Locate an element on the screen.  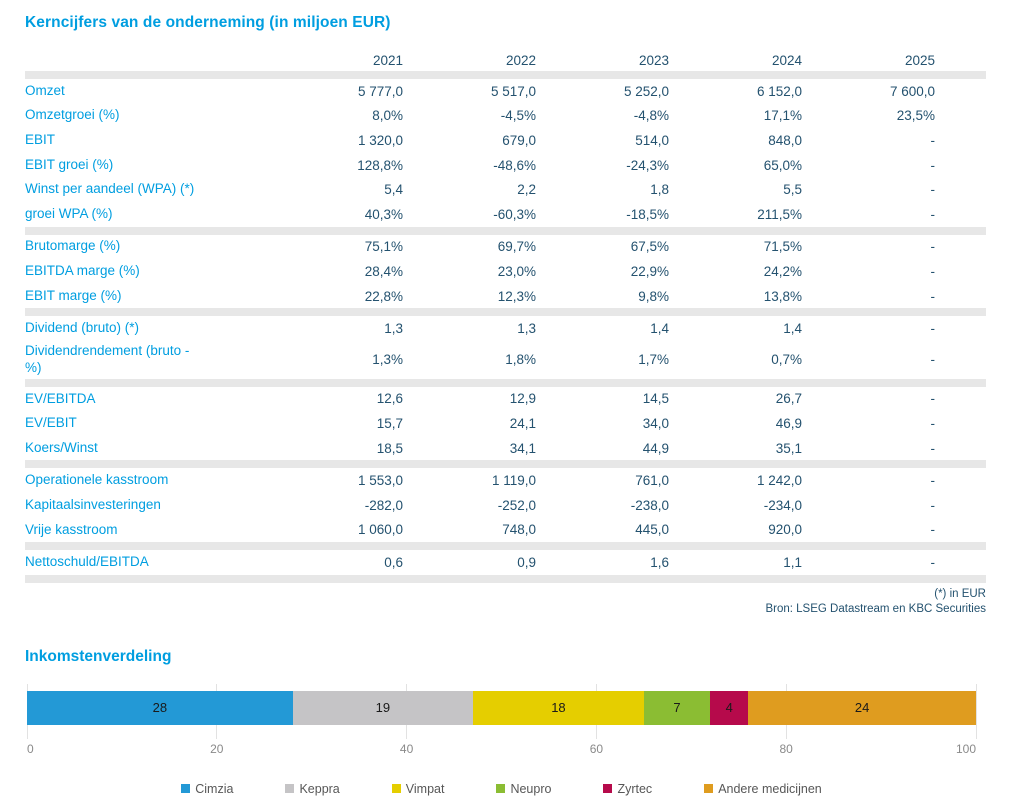
legend-item: Neupro is located at coordinates (523, 789).